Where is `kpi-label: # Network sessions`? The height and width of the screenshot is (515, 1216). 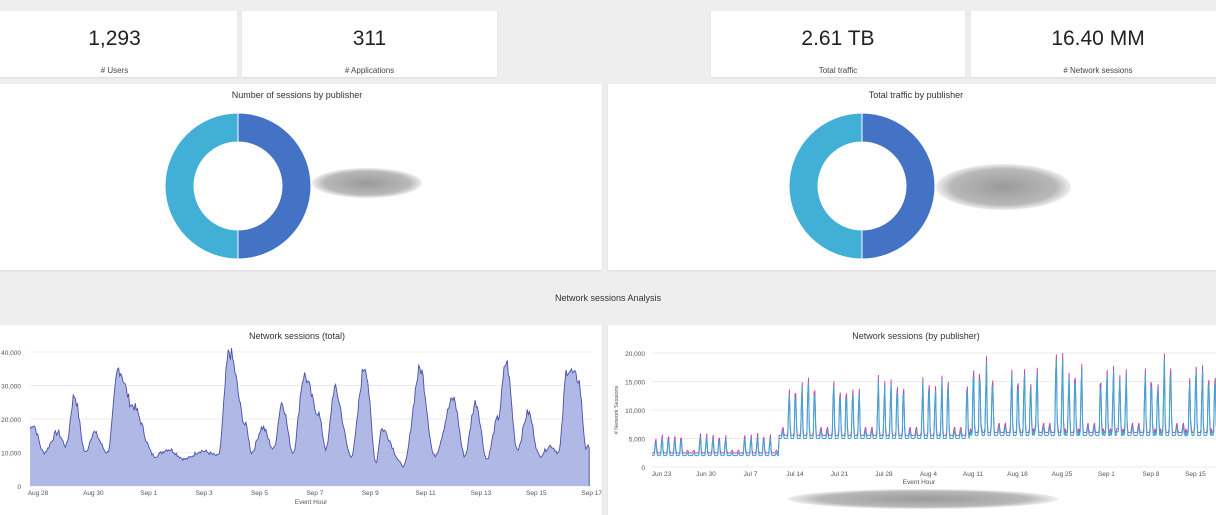
kpi-label: # Network sessions is located at coordinates (1098, 70).